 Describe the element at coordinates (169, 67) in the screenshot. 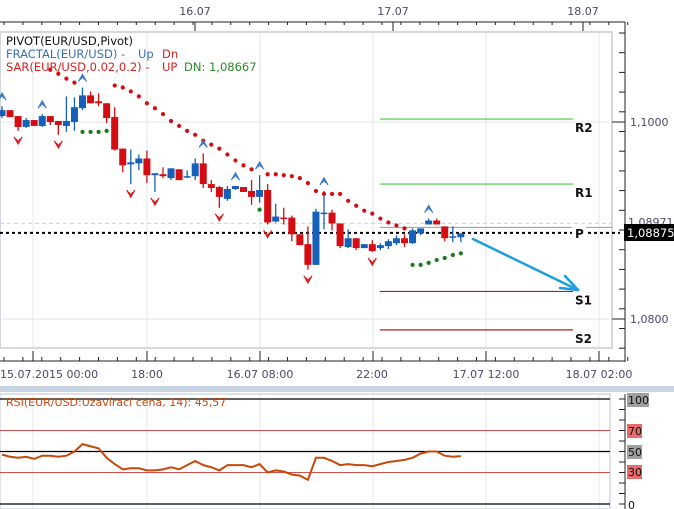

I see `legend-sar-up: UP` at that location.